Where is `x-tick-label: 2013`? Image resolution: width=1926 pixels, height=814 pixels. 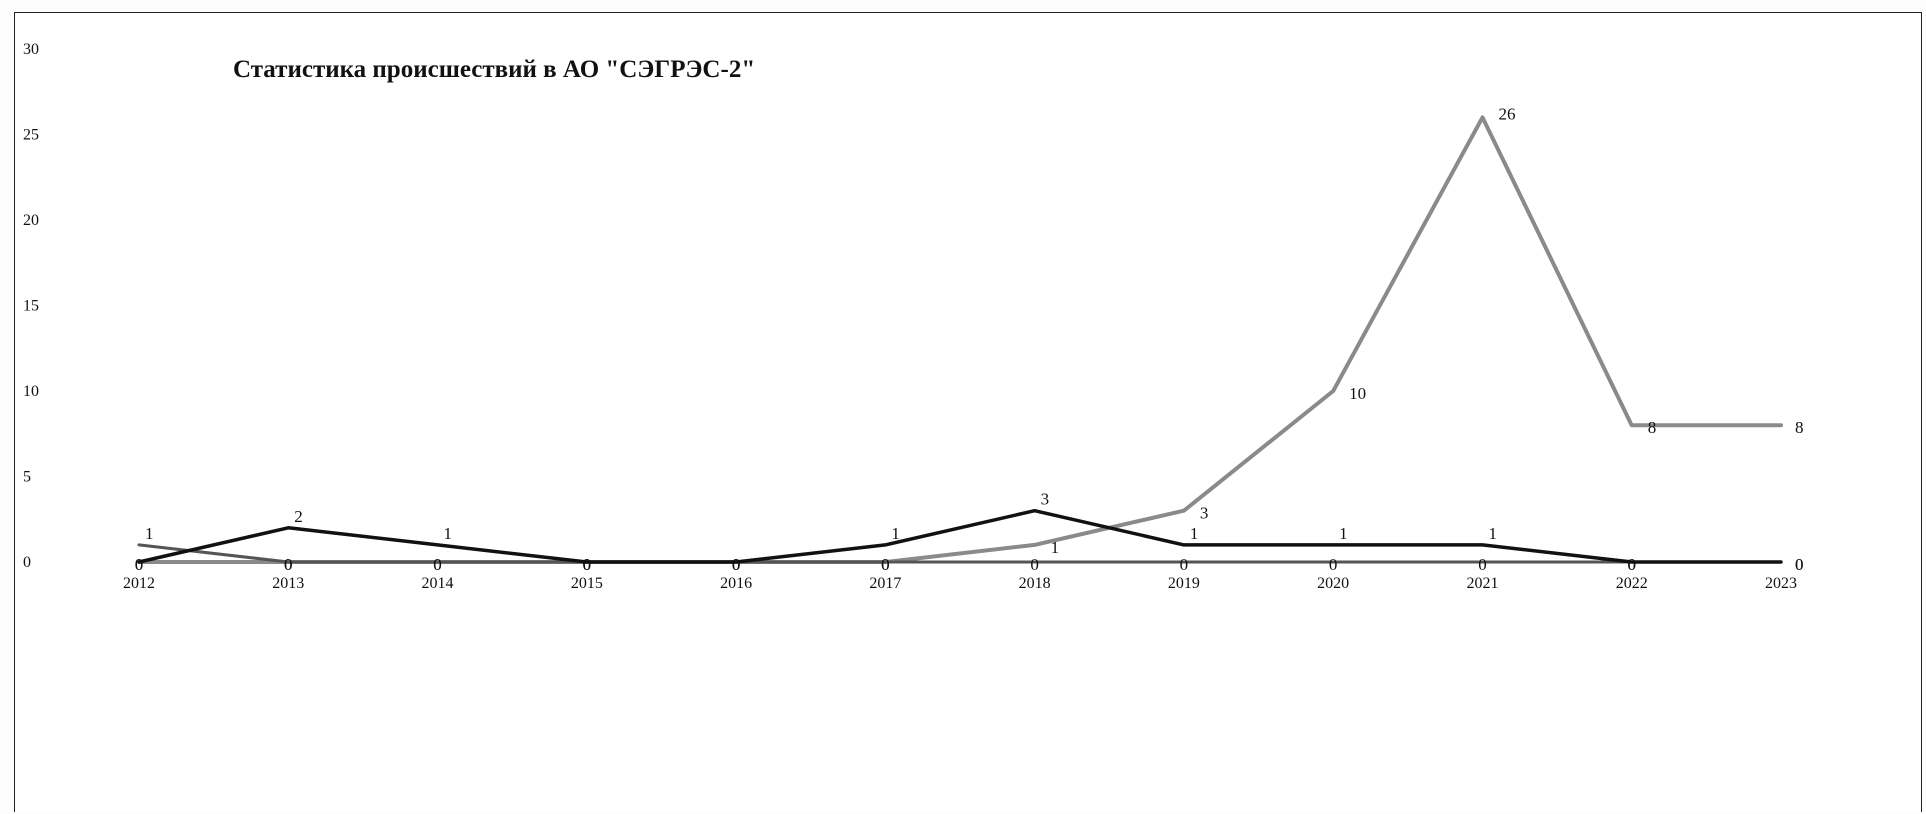 x-tick-label: 2013 is located at coordinates (288, 583).